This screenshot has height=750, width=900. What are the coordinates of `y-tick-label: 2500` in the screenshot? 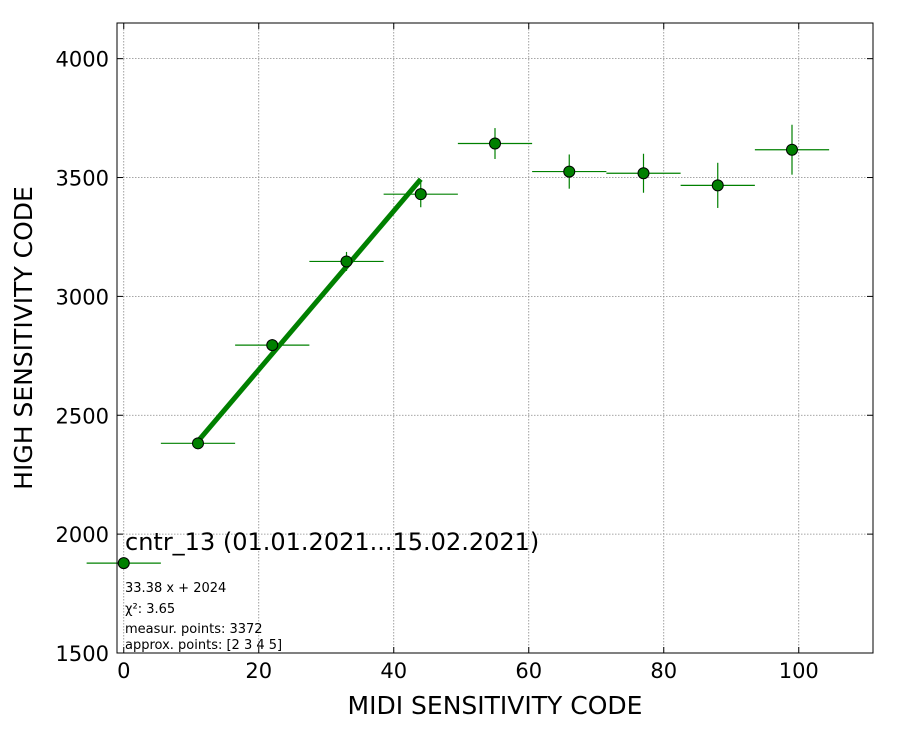 It's located at (82, 416).